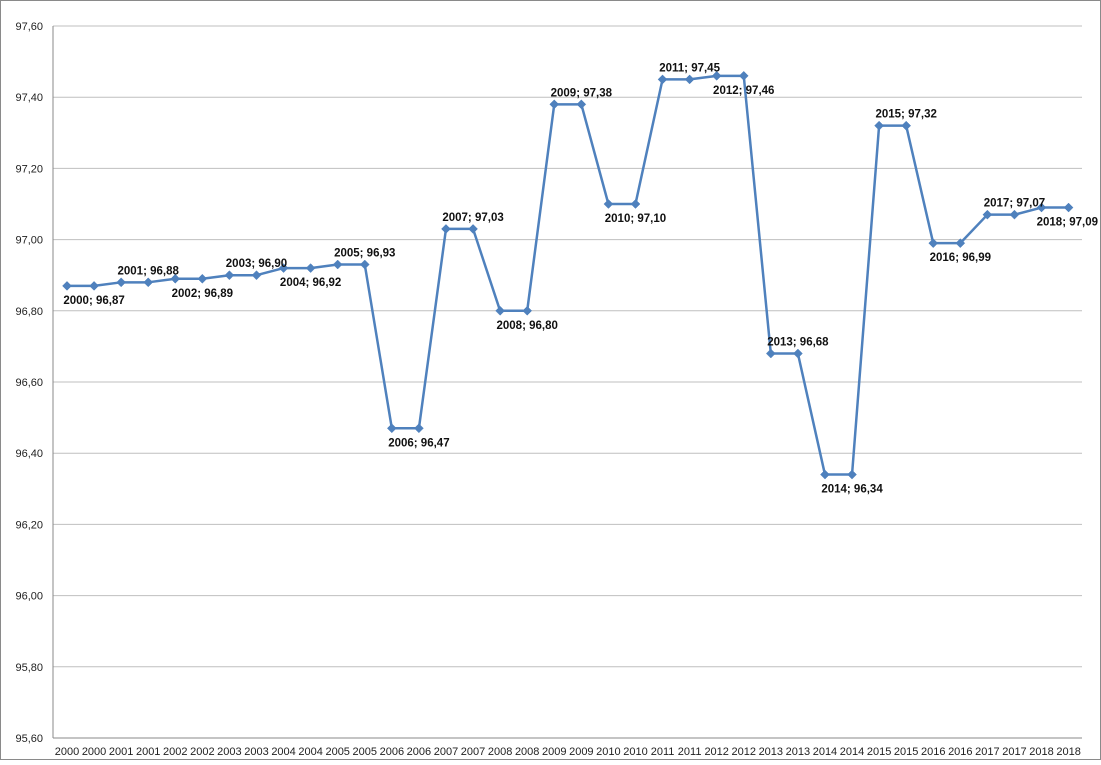 This screenshot has width=1101, height=765. I want to click on data-label: 2016; 96,99, so click(960, 258).